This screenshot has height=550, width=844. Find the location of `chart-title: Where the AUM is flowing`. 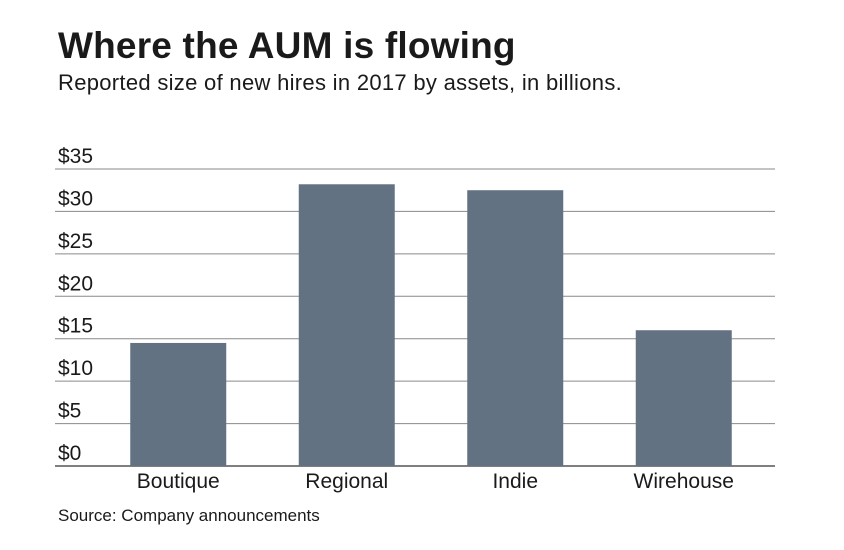

chart-title: Where the AUM is flowing is located at coordinates (287, 45).